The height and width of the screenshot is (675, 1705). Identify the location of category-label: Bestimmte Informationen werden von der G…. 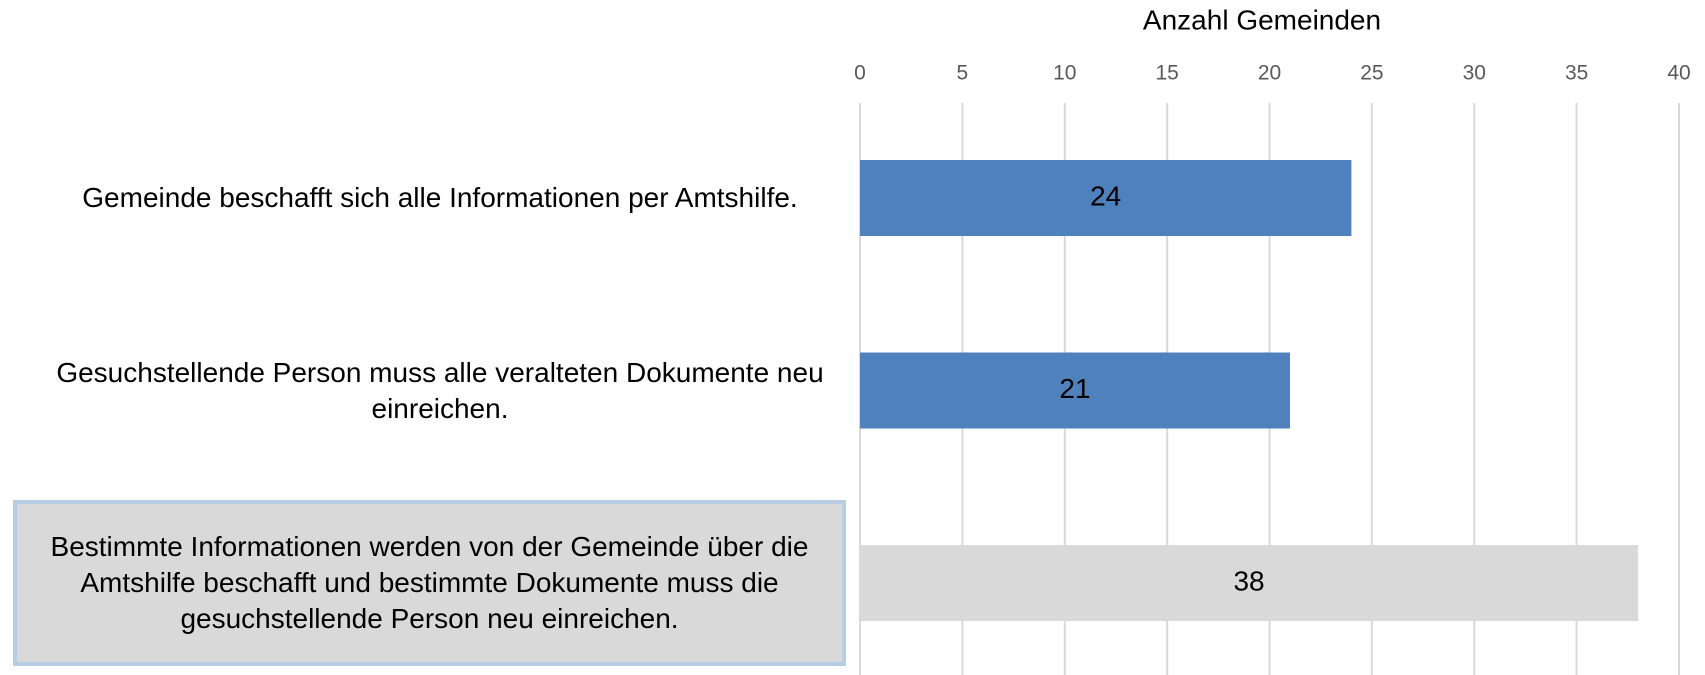
(429, 583).